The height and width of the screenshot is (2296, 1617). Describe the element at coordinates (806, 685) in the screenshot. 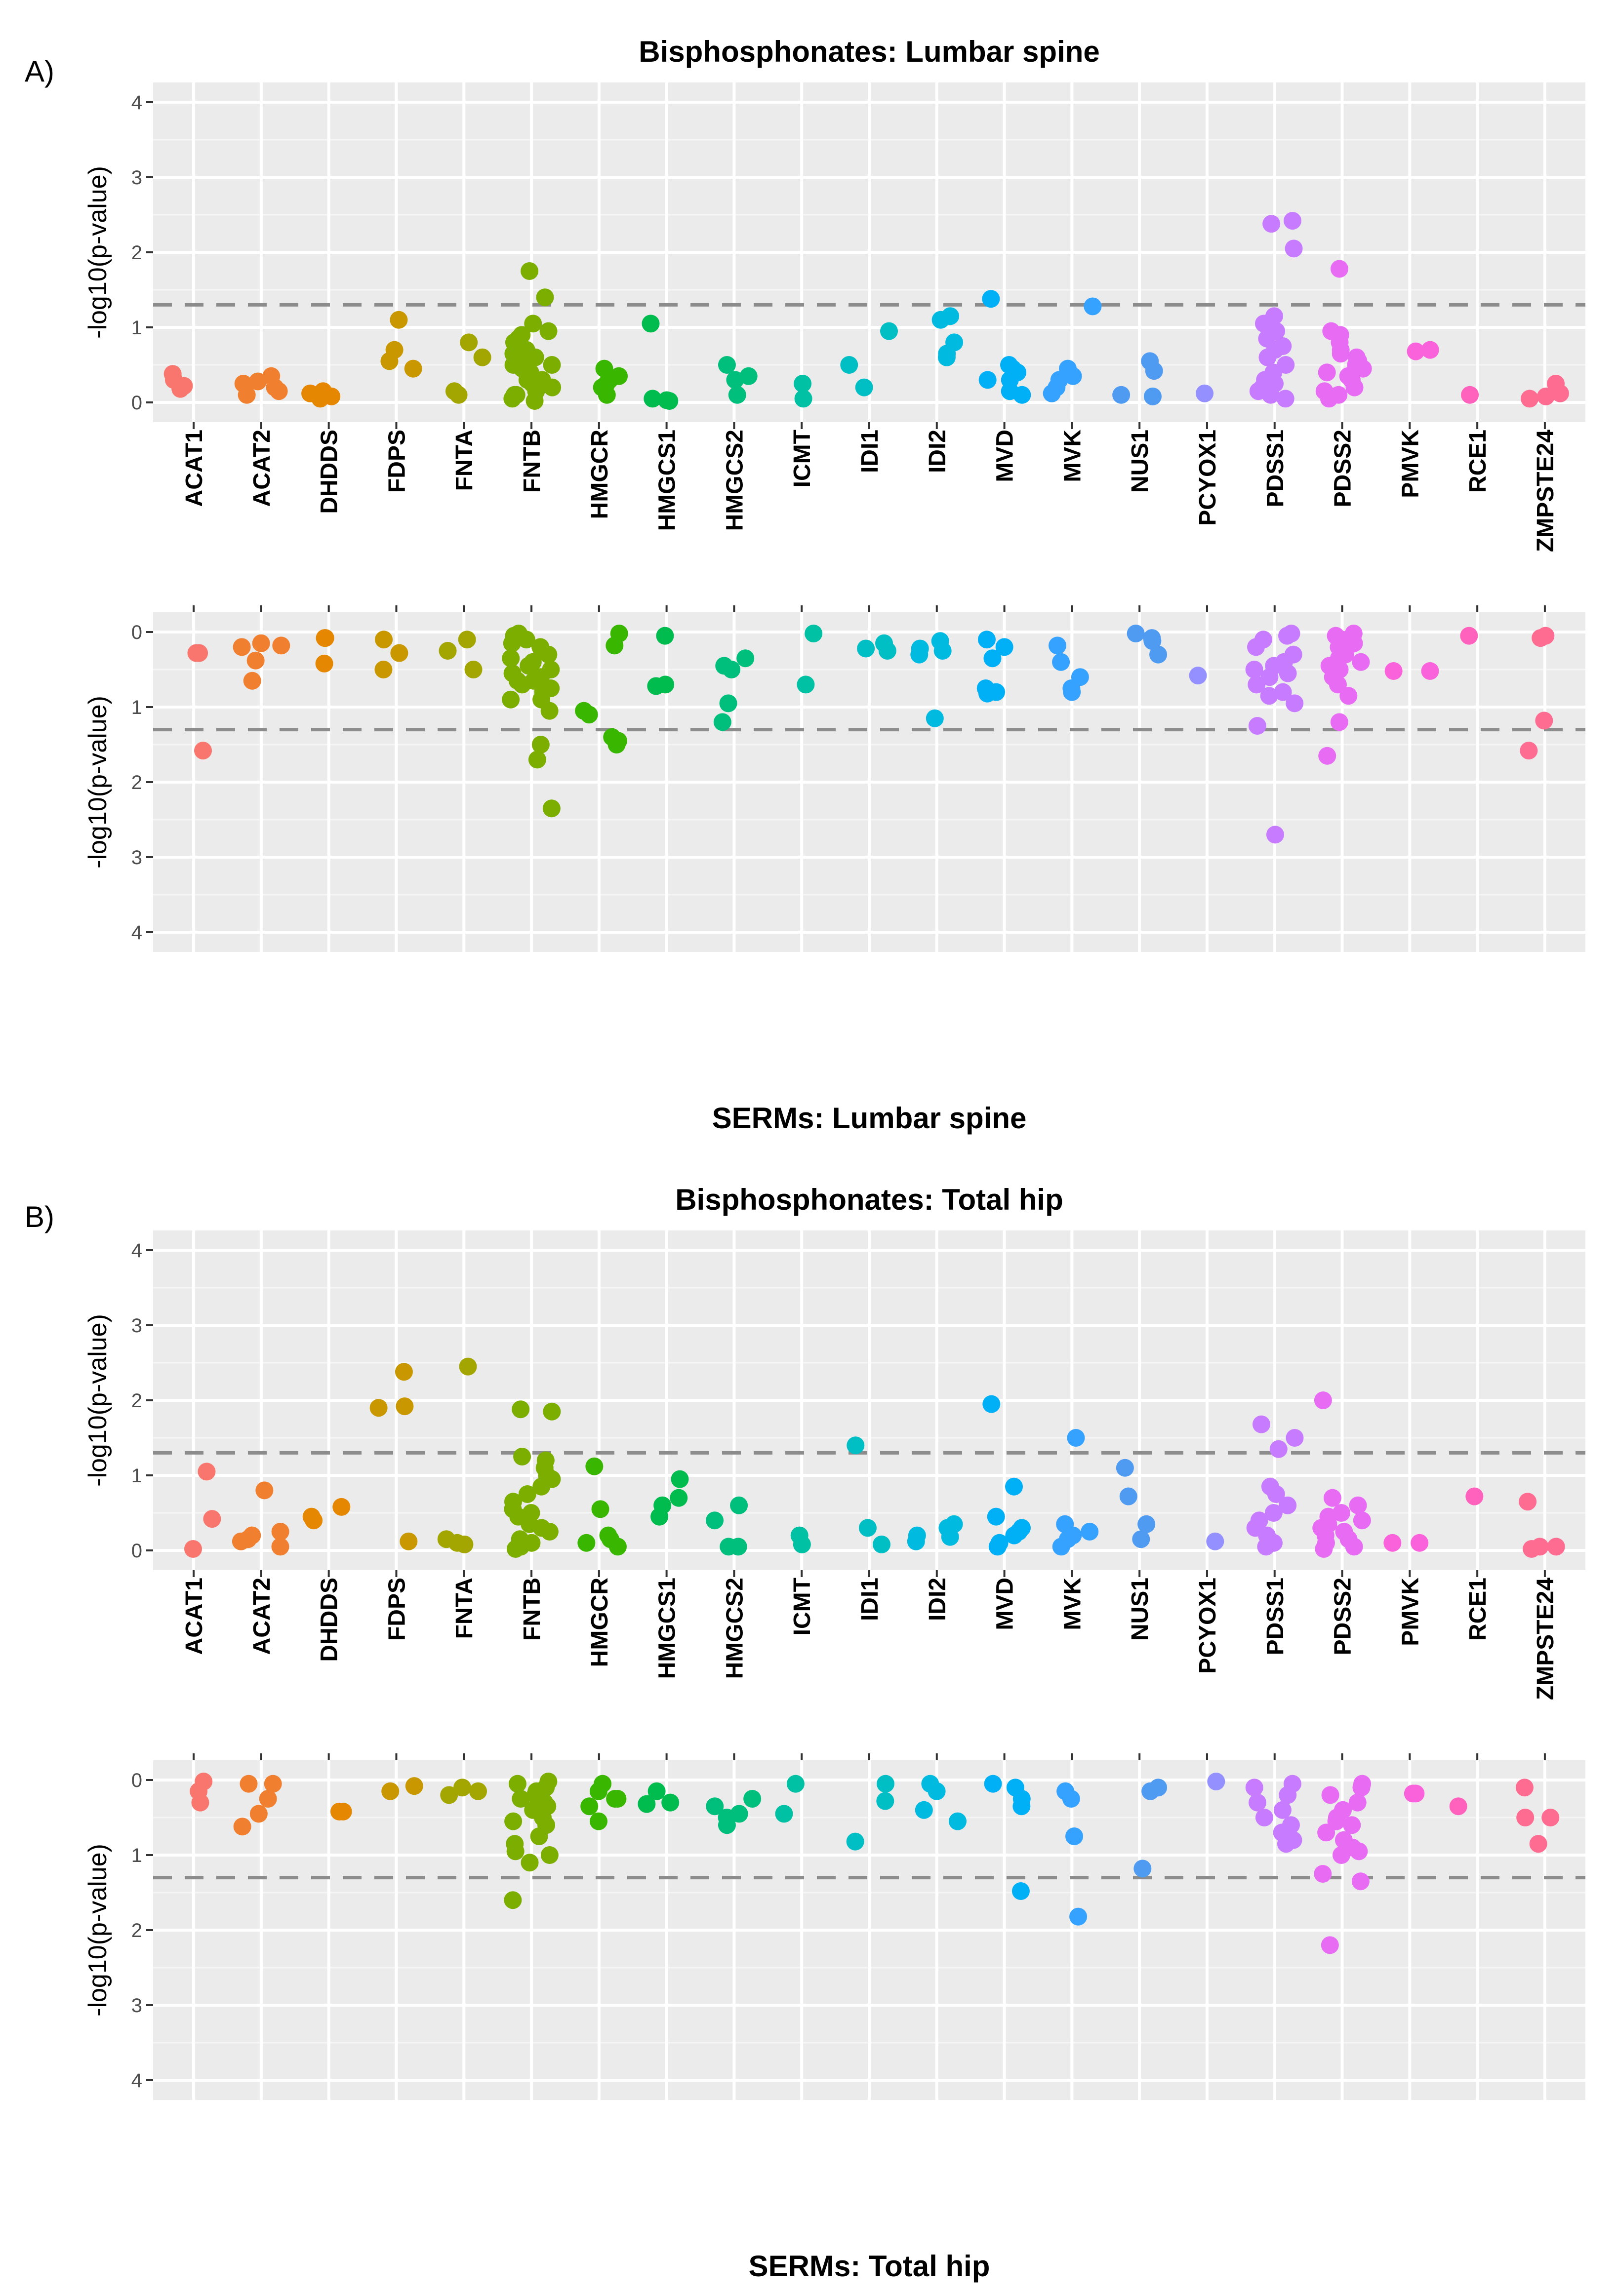

I see `data-point-icmt` at that location.